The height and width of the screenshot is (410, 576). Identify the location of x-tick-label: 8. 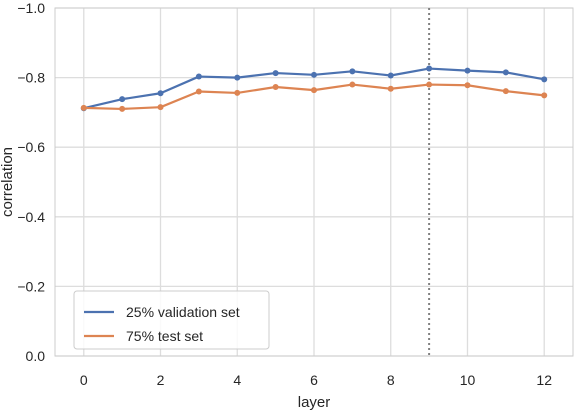
(391, 380).